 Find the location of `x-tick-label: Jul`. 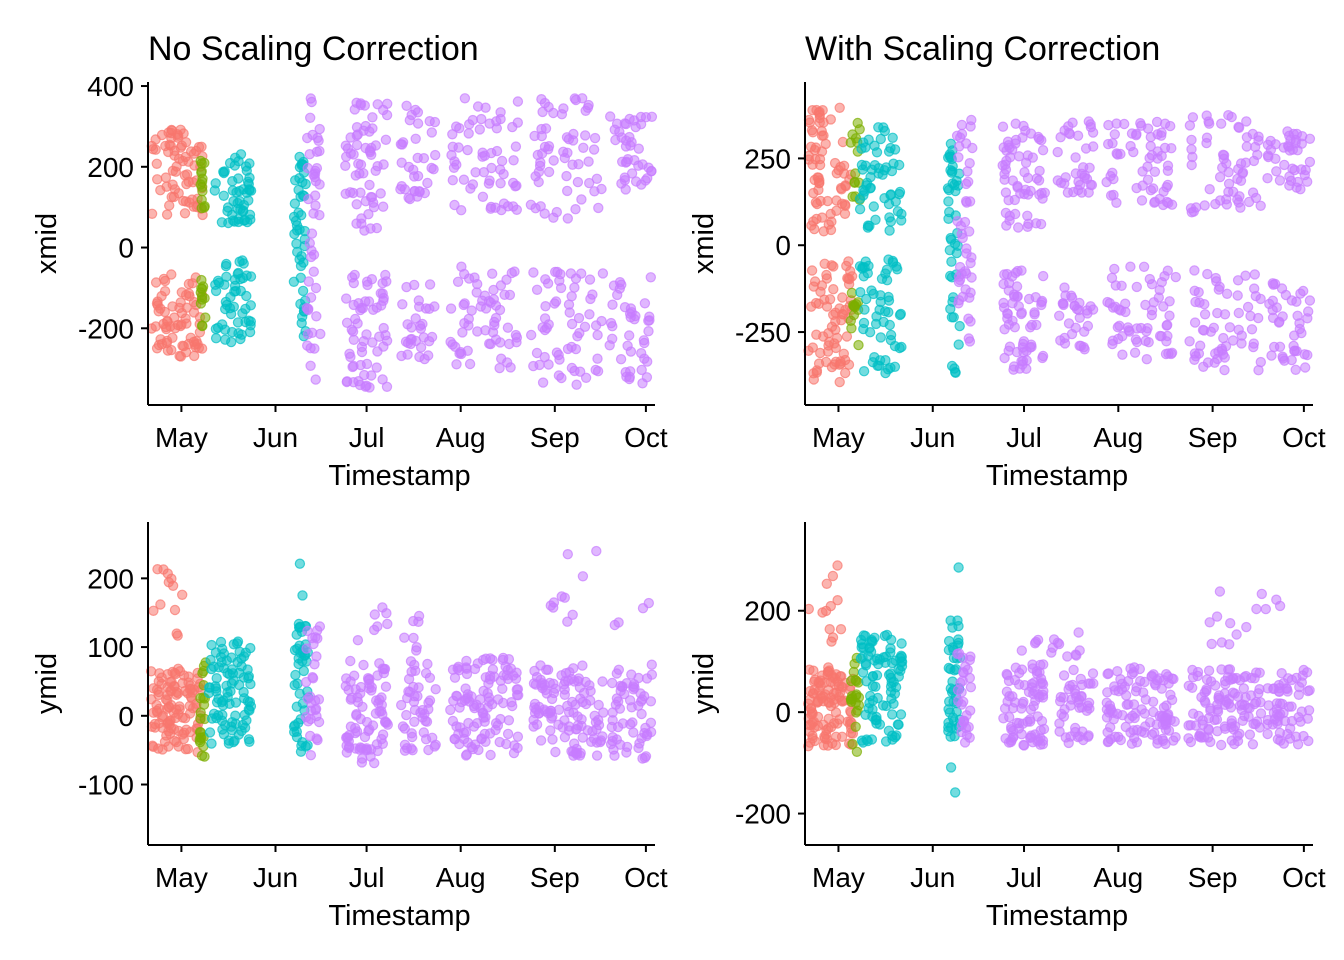

x-tick-label: Jul is located at coordinates (367, 437).